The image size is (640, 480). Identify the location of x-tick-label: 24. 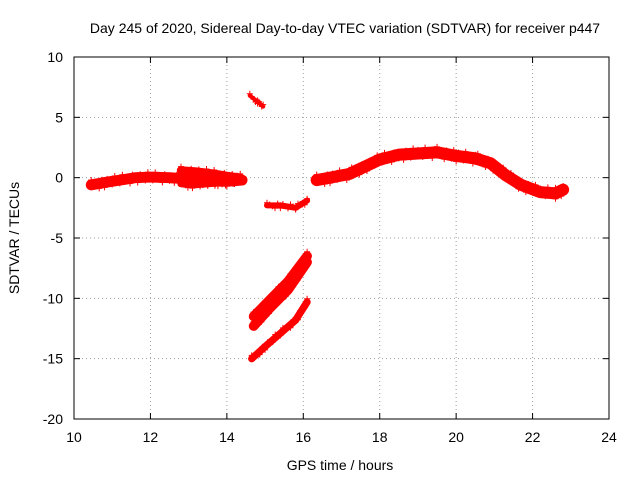
(609, 437).